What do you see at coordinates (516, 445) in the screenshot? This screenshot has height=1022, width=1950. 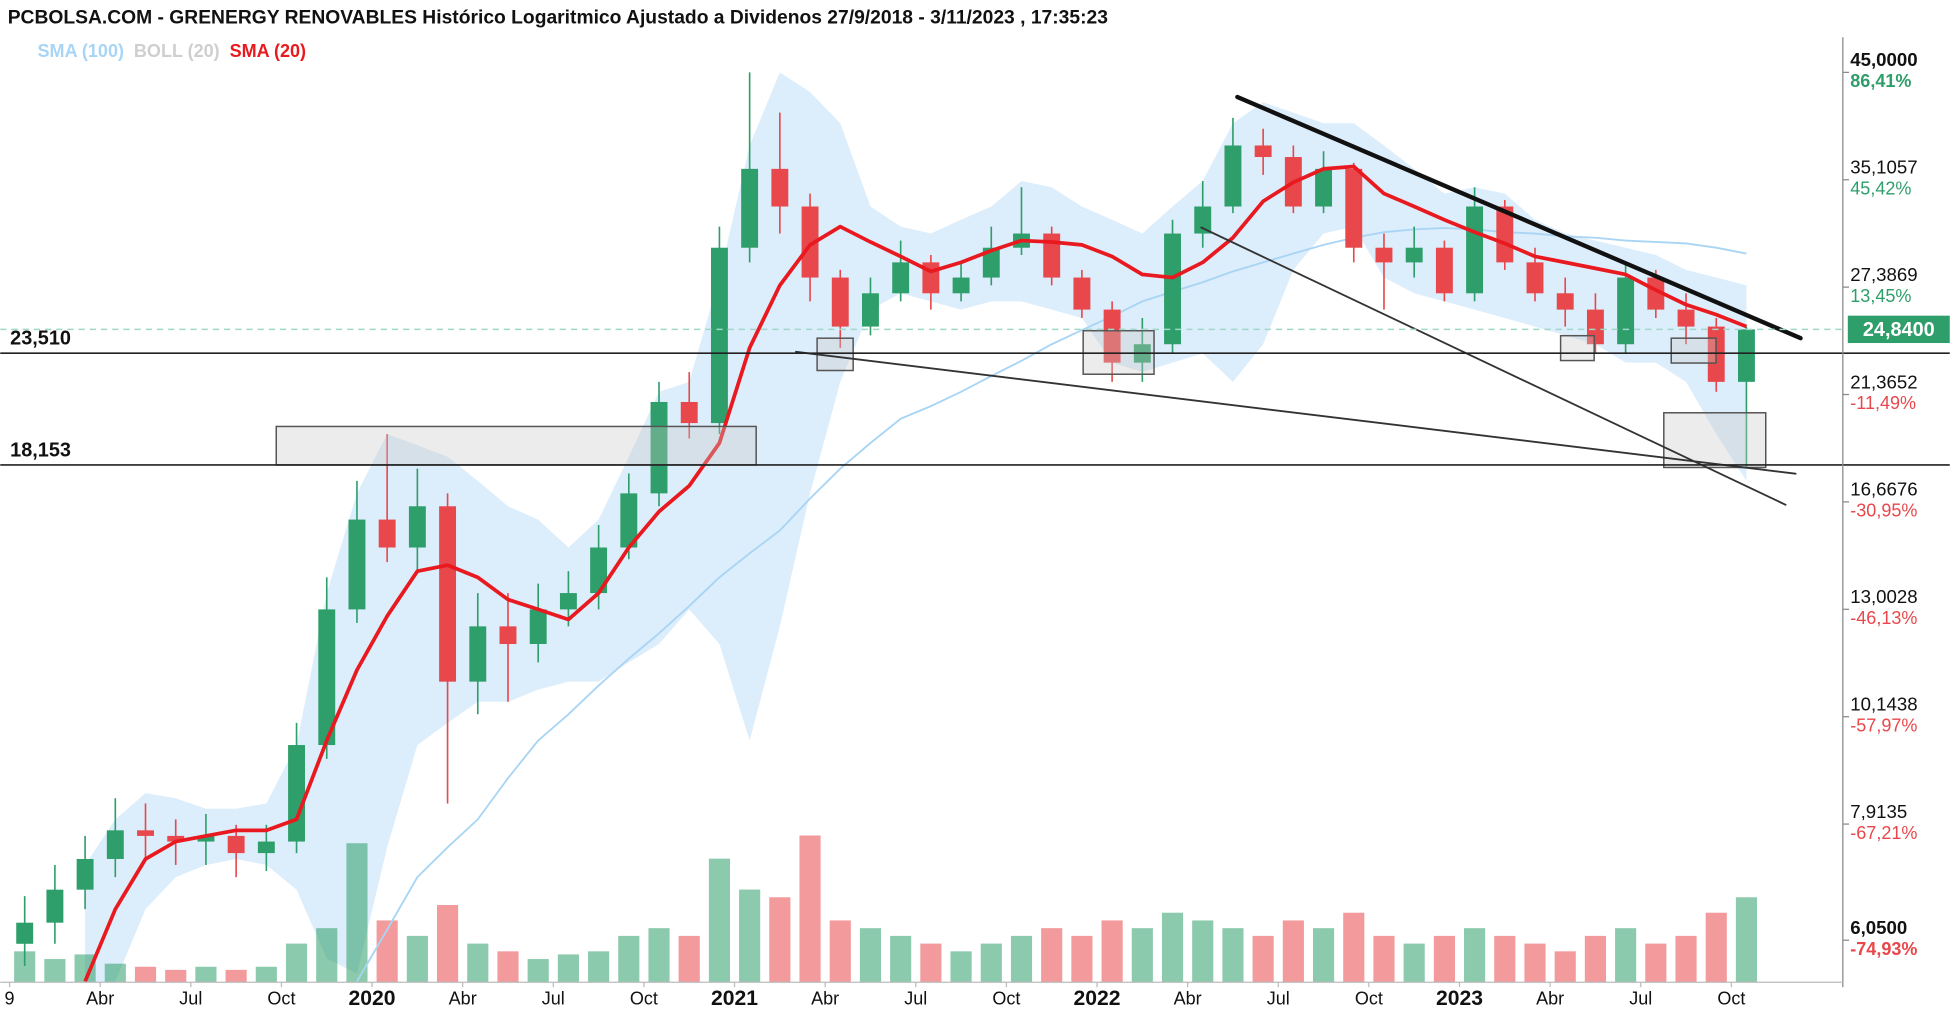 I see `support-box` at bounding box center [516, 445].